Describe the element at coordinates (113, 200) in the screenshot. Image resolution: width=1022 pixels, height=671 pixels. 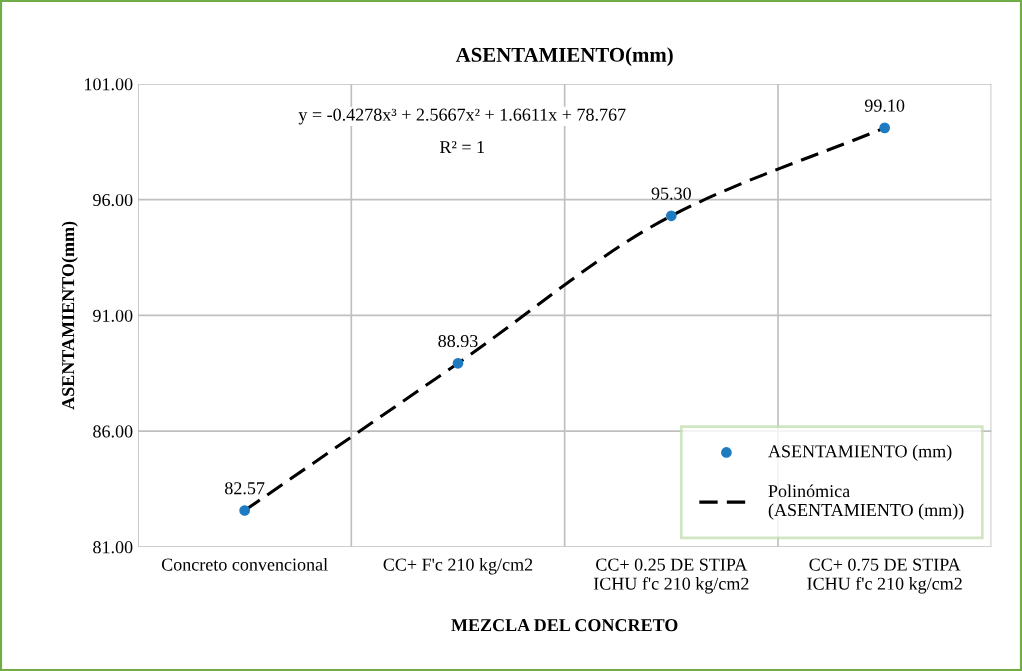
I see `y-tick-label: 96.00` at that location.